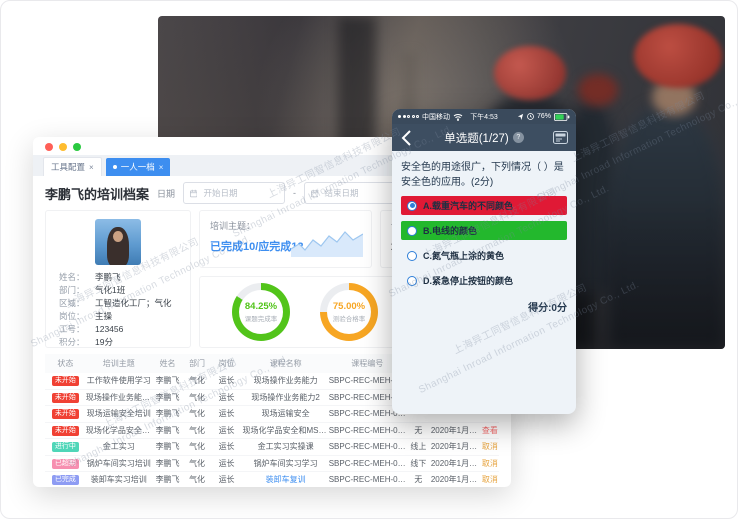 This screenshot has height=519, width=738. What do you see at coordinates (285, 381) in the screenshot?
I see `course-name: 现场操作业务能力` at bounding box center [285, 381].